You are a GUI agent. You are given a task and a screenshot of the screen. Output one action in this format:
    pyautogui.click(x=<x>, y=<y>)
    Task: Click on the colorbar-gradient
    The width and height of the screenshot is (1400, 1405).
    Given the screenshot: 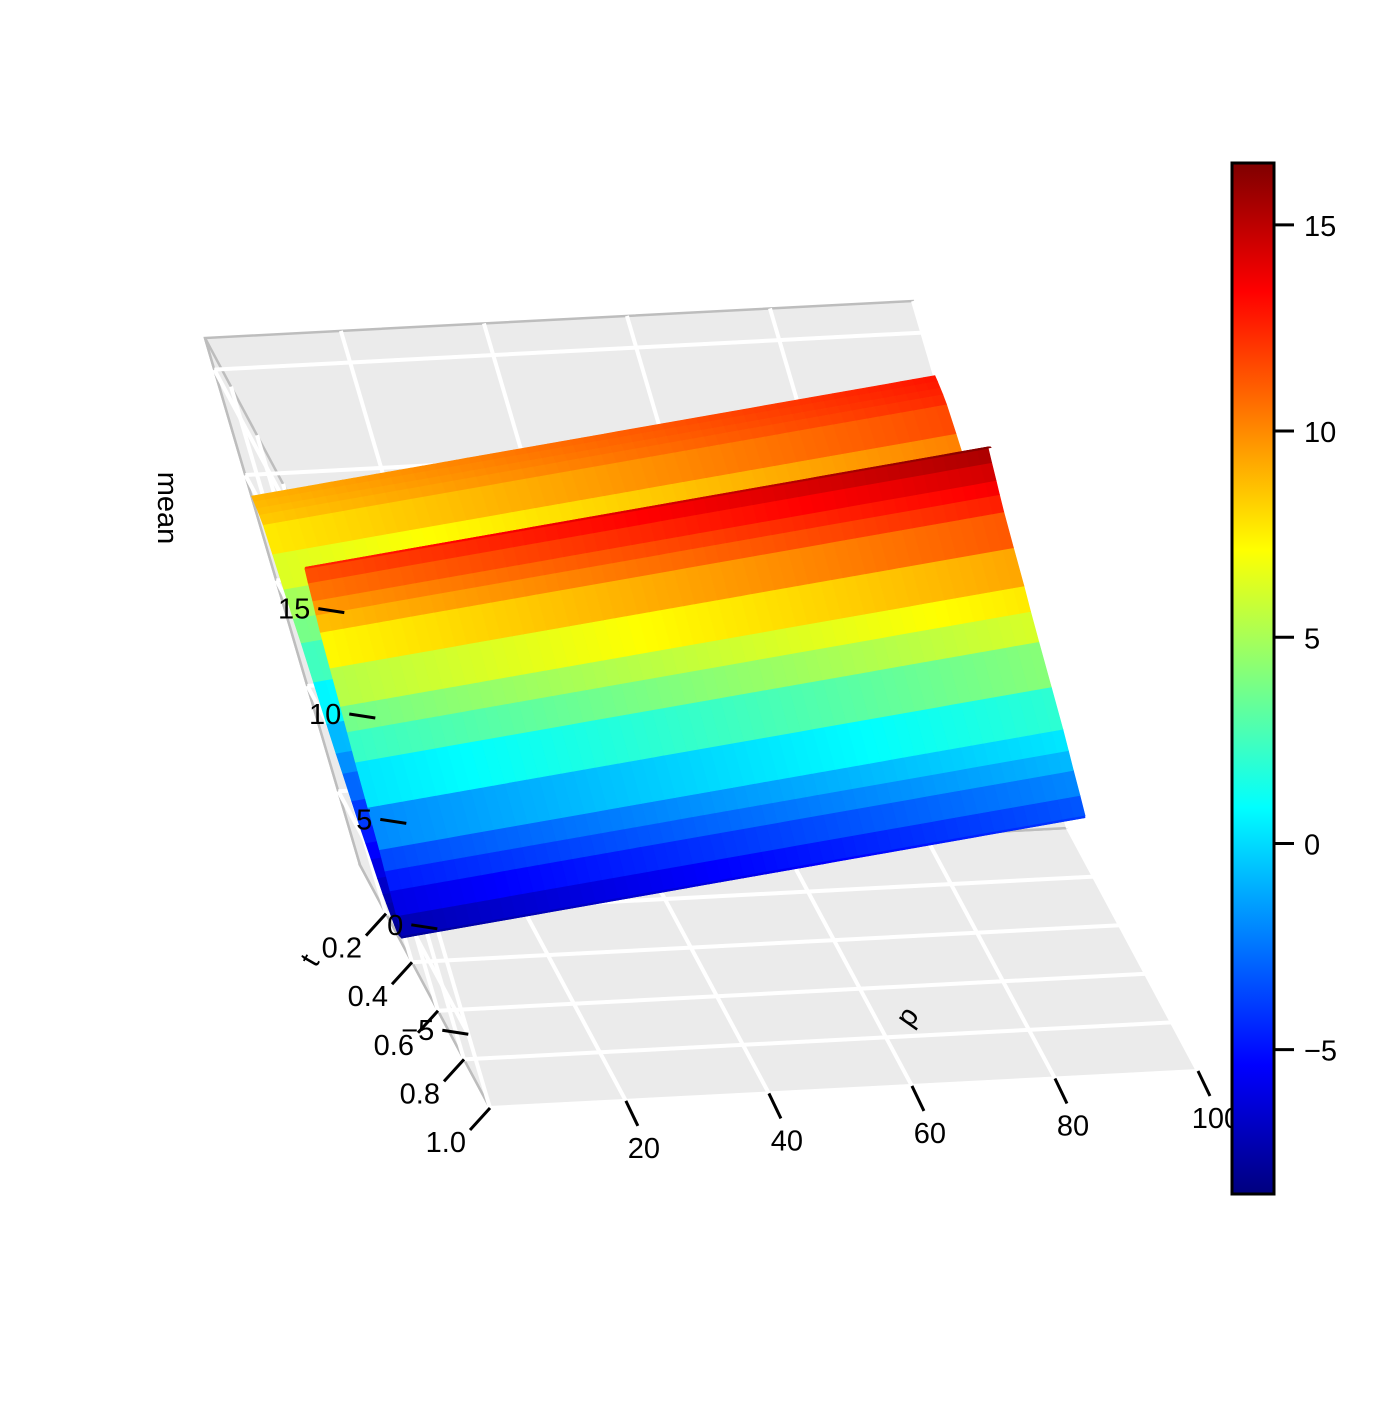 What is the action you would take?
    pyautogui.click(x=1253, y=678)
    